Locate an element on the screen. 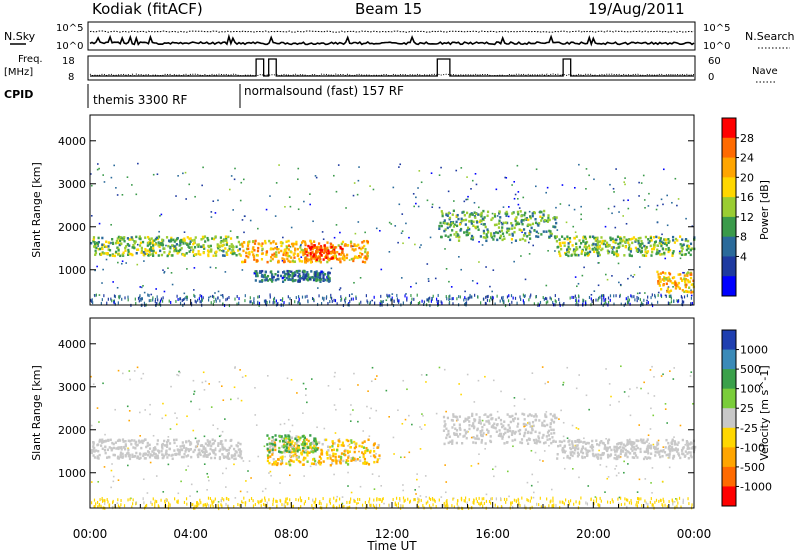 The height and width of the screenshot is (558, 800). freq-tick-bottom: 8 is located at coordinates (71, 77).